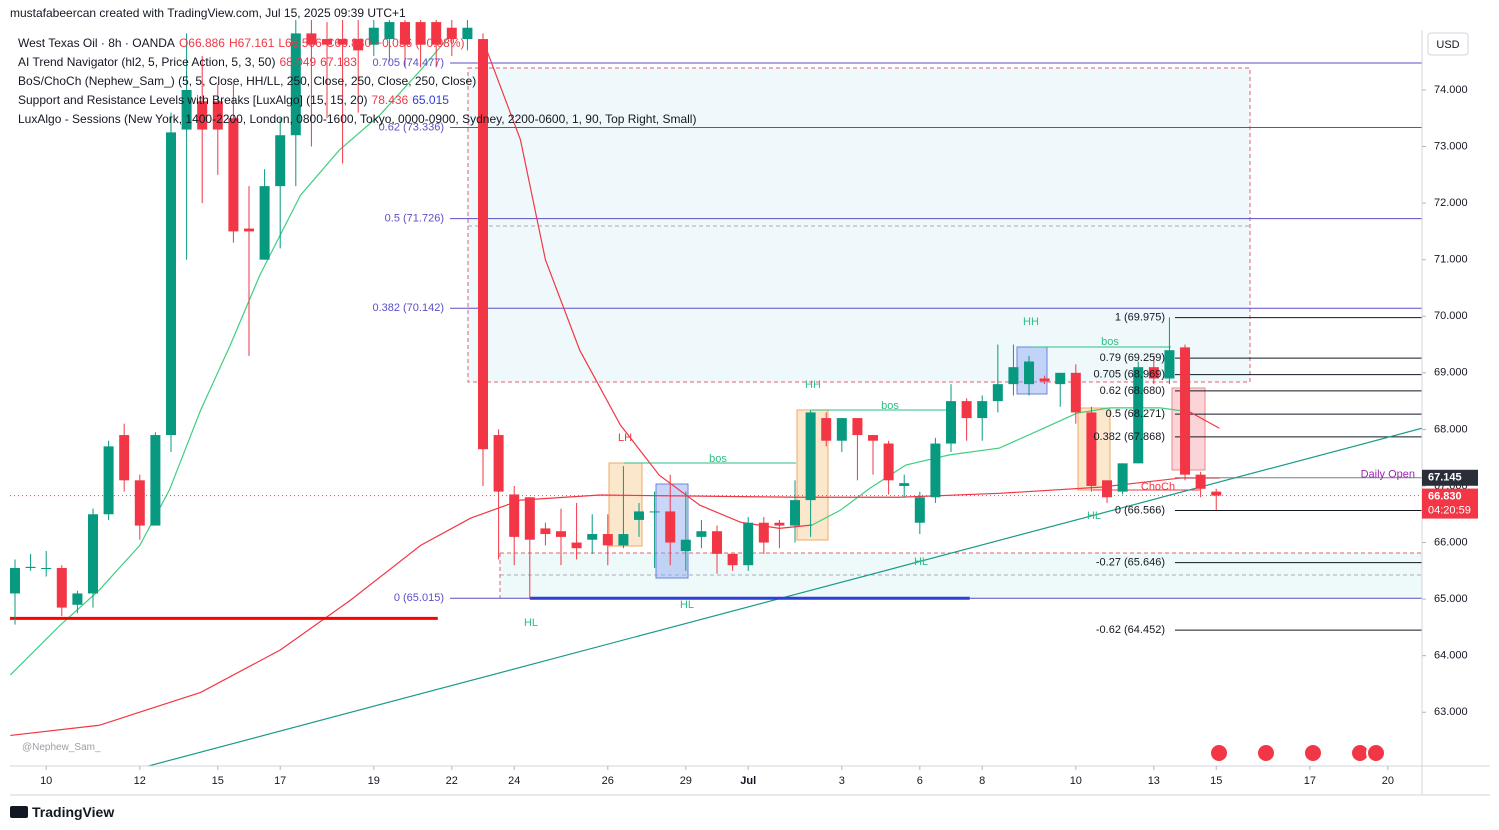 The height and width of the screenshot is (830, 1499). Describe the element at coordinates (414, 219) in the screenshot. I see `fib-label: 0.5 (71.726)` at that location.